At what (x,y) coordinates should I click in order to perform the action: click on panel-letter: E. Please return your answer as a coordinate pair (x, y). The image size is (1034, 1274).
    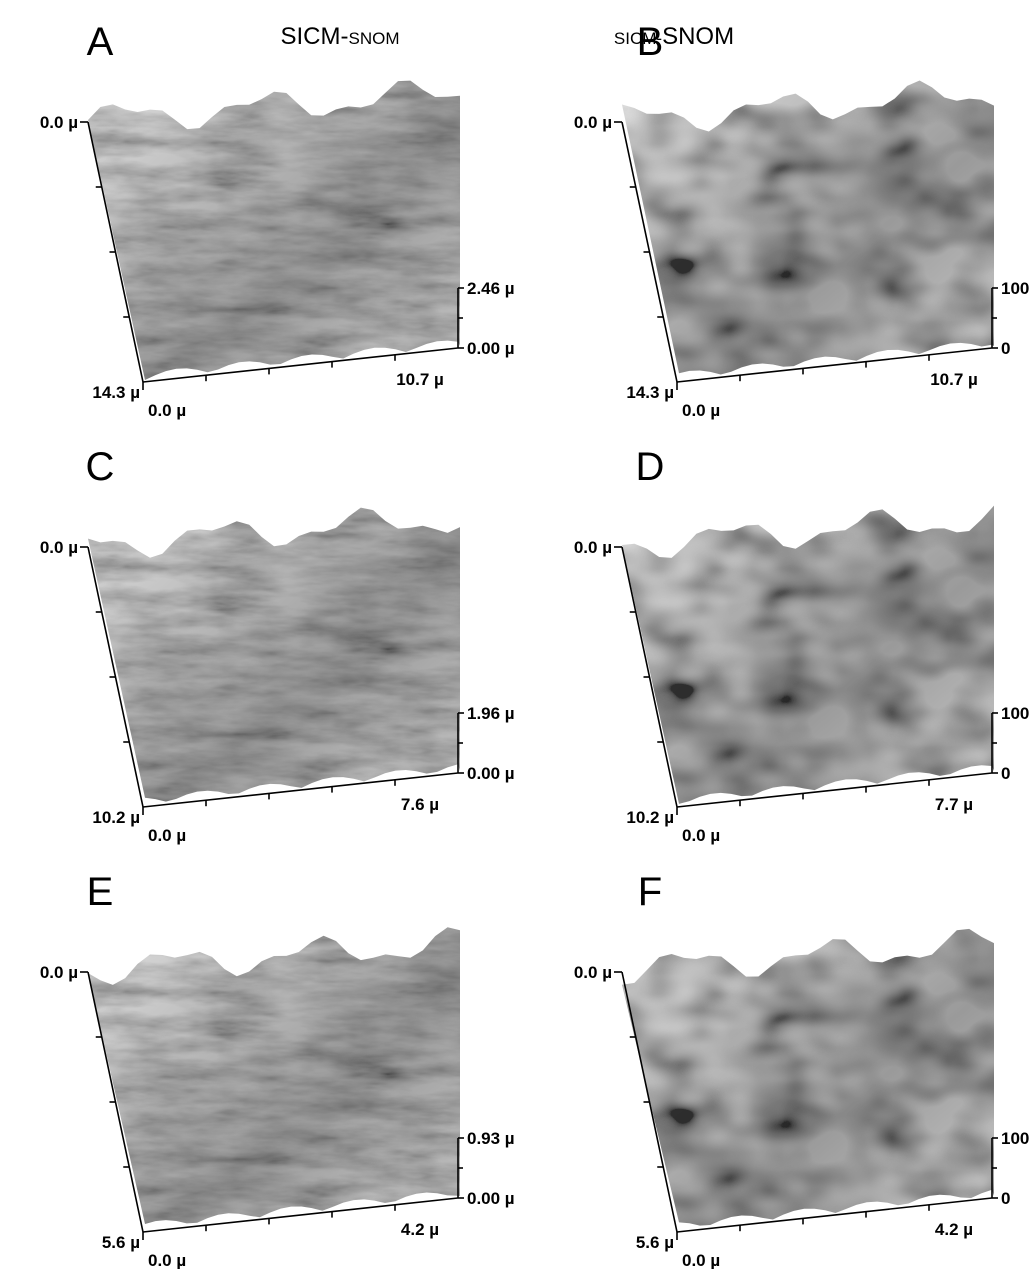
    Looking at the image, I should click on (100, 892).